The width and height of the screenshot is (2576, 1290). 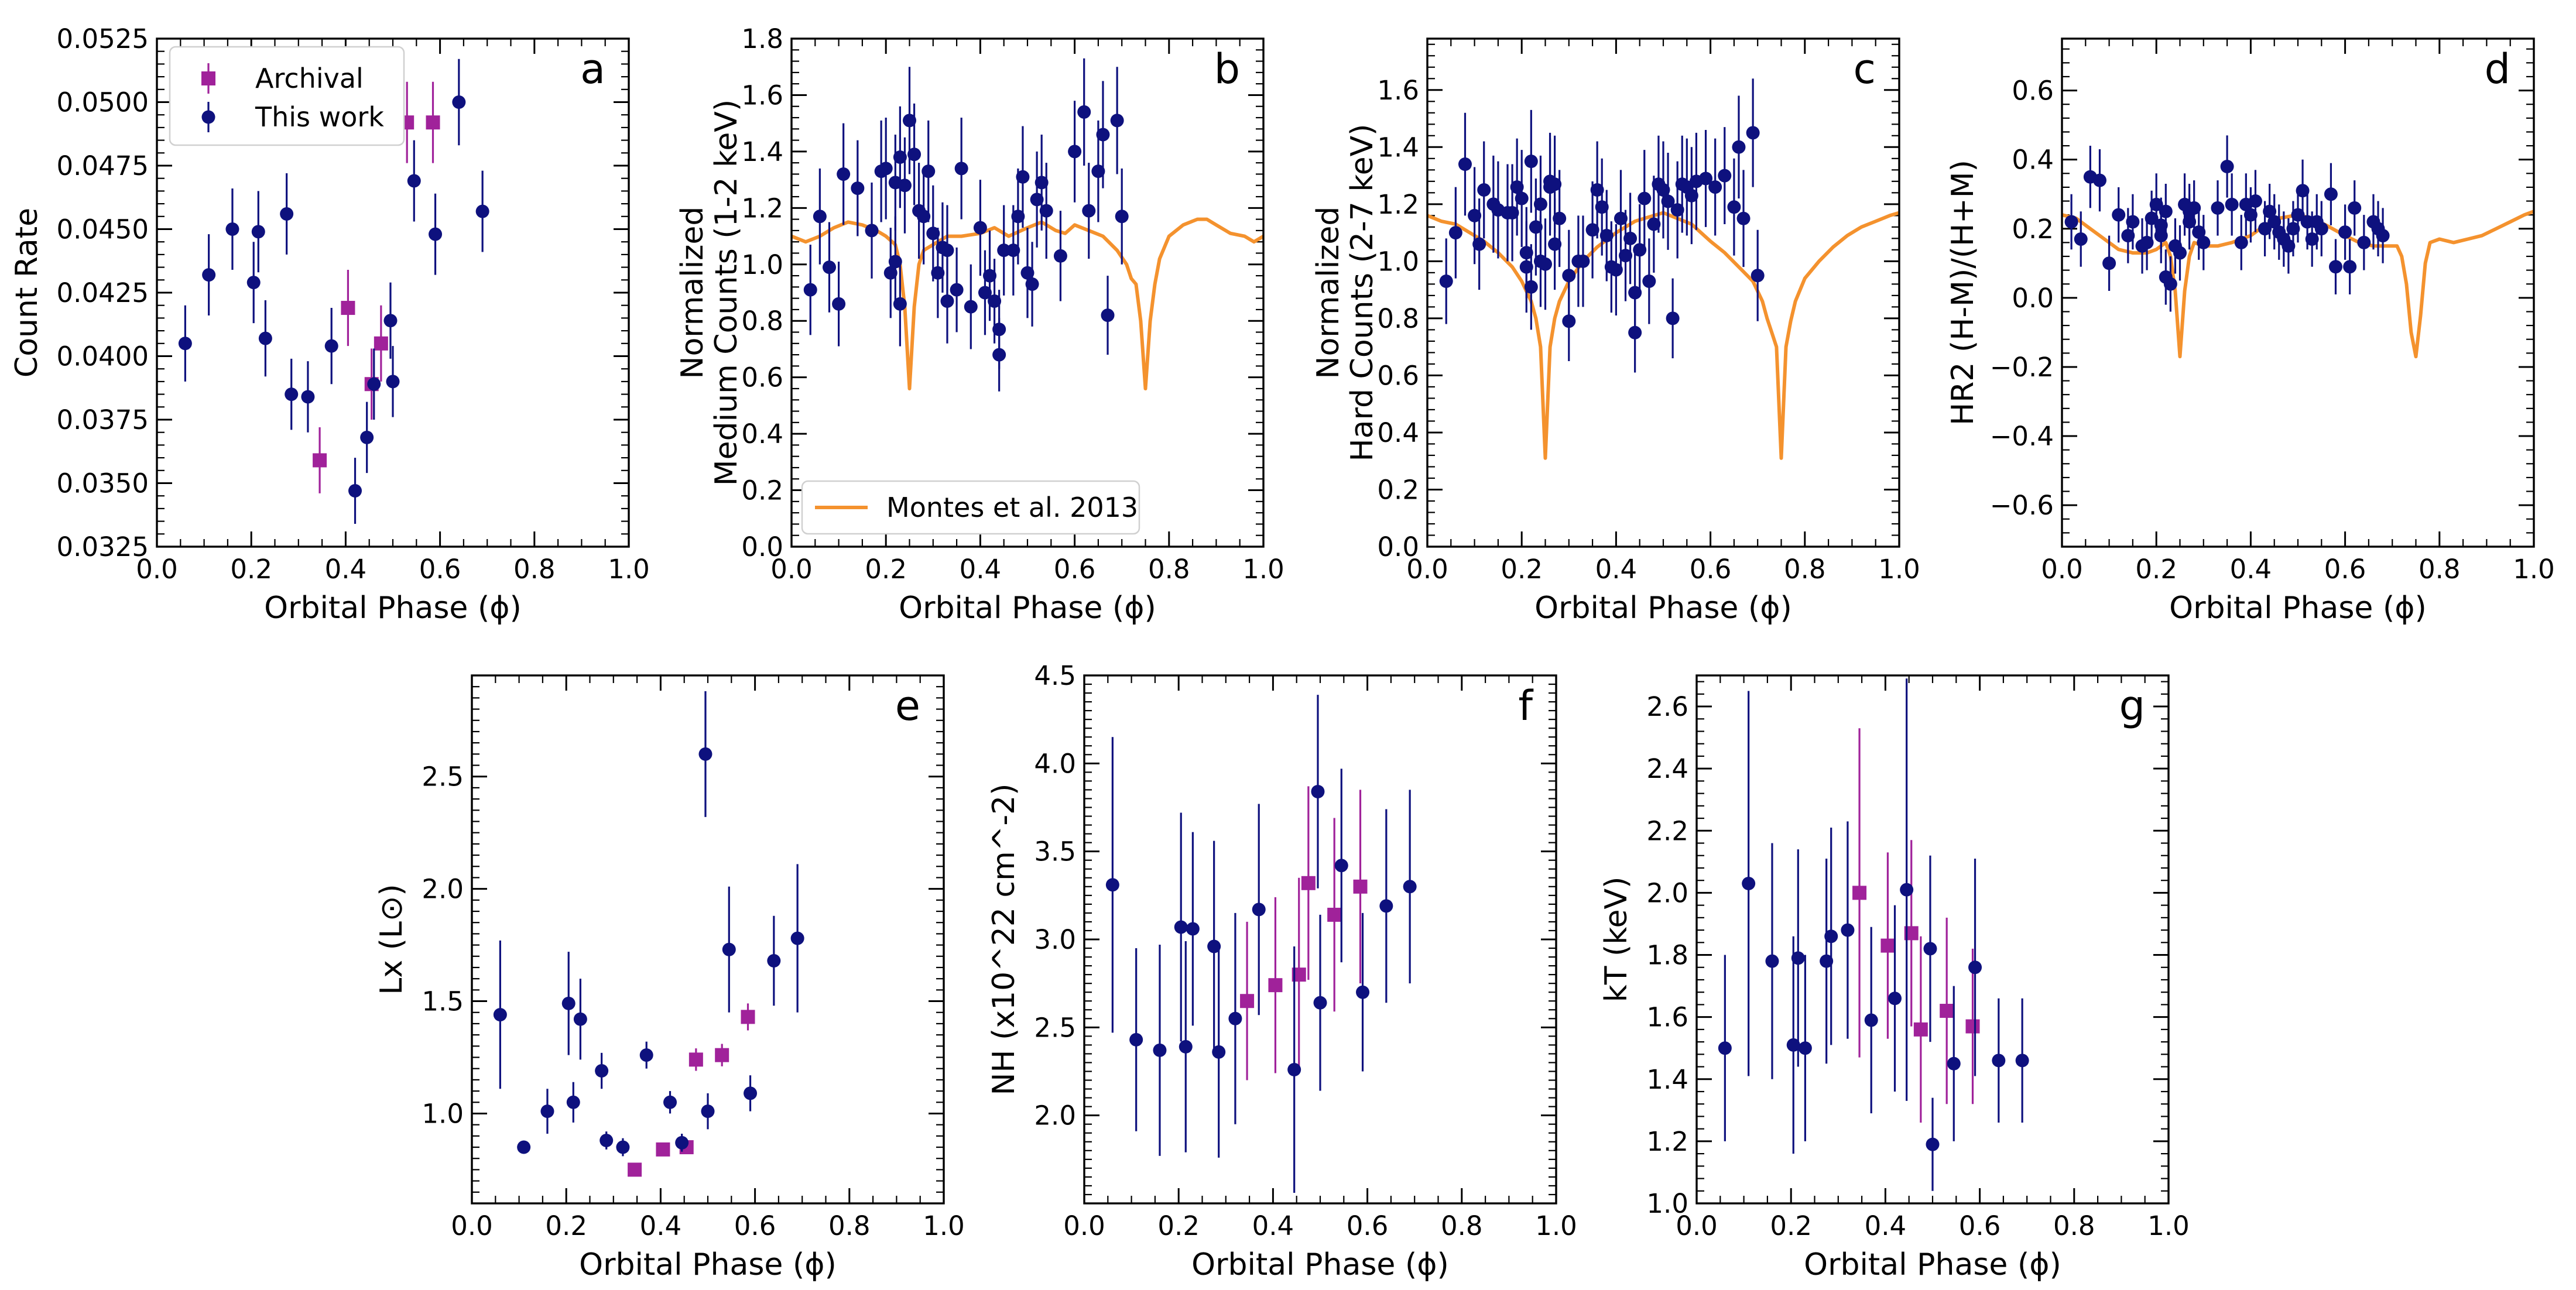 What do you see at coordinates (103, 165) in the screenshot?
I see `y-tick-label: 0.0475` at bounding box center [103, 165].